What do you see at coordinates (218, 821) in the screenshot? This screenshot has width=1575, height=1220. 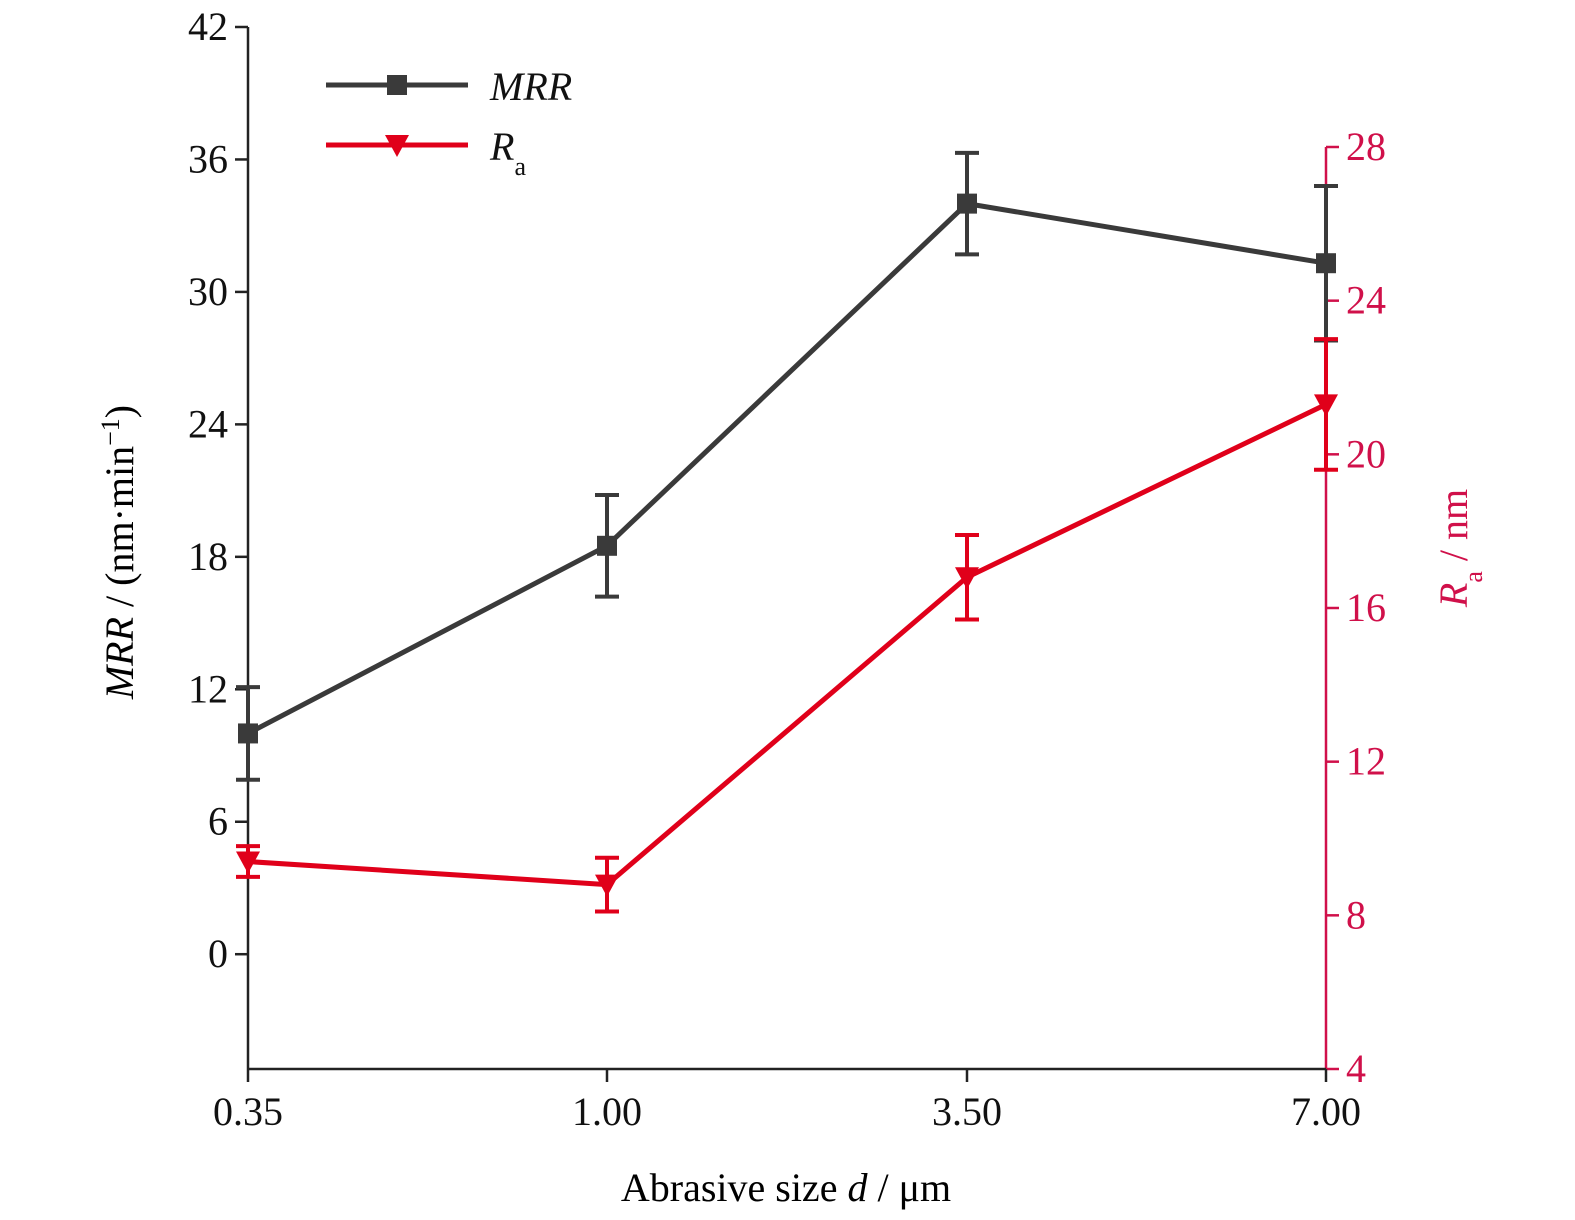 I see `left-tick-label: 6` at bounding box center [218, 821].